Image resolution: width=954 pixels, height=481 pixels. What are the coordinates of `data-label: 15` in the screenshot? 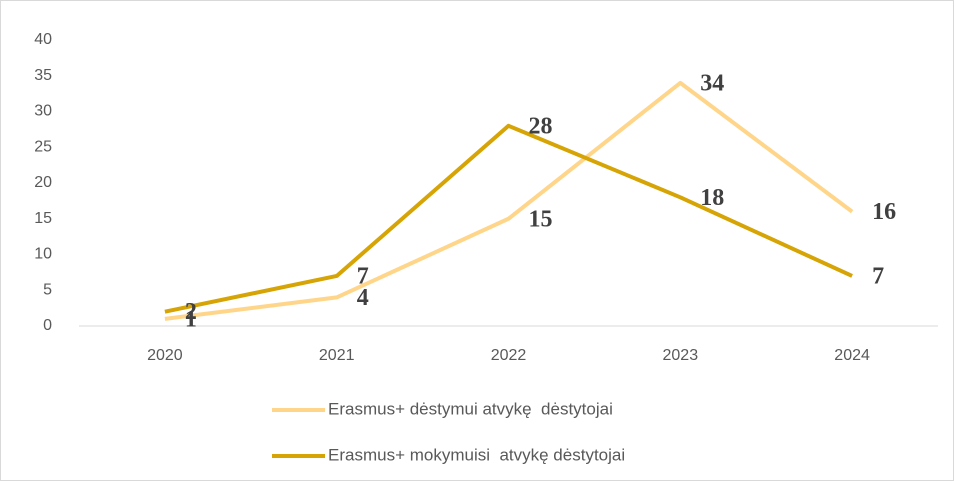 It's located at (541, 219).